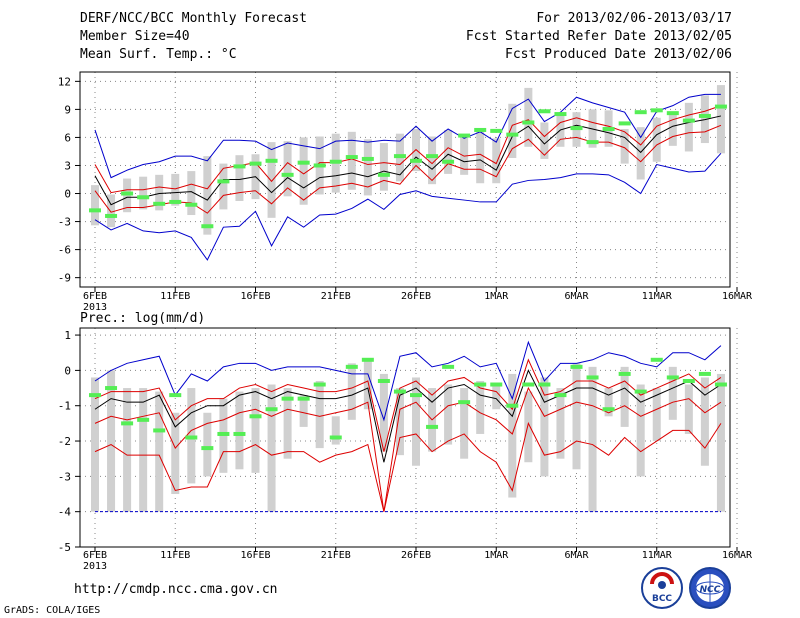 The image size is (800, 618). I want to click on temp-ytick-label: -9, so click(64, 278).